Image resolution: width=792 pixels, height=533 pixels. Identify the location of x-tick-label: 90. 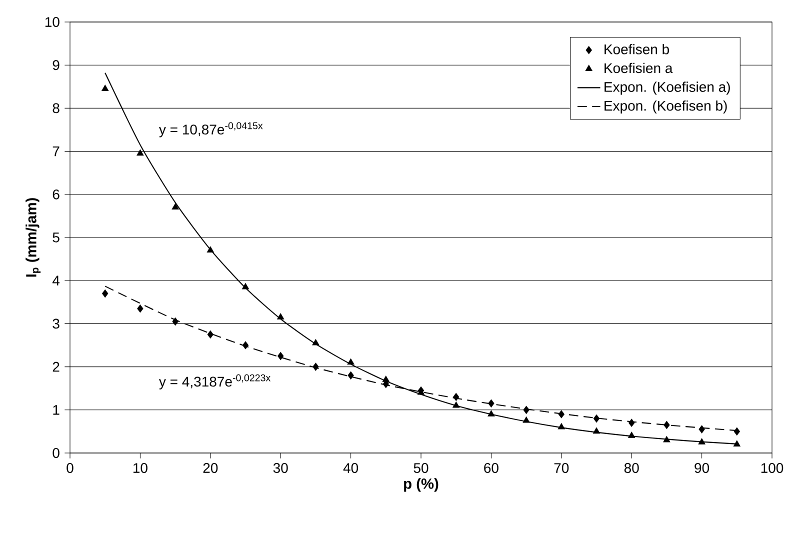
(702, 468).